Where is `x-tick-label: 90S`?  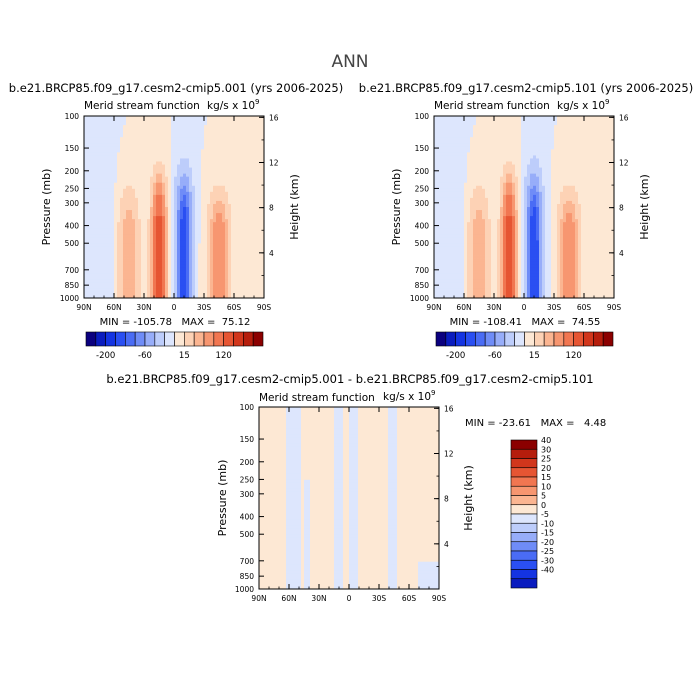 x-tick-label: 90S is located at coordinates (264, 307).